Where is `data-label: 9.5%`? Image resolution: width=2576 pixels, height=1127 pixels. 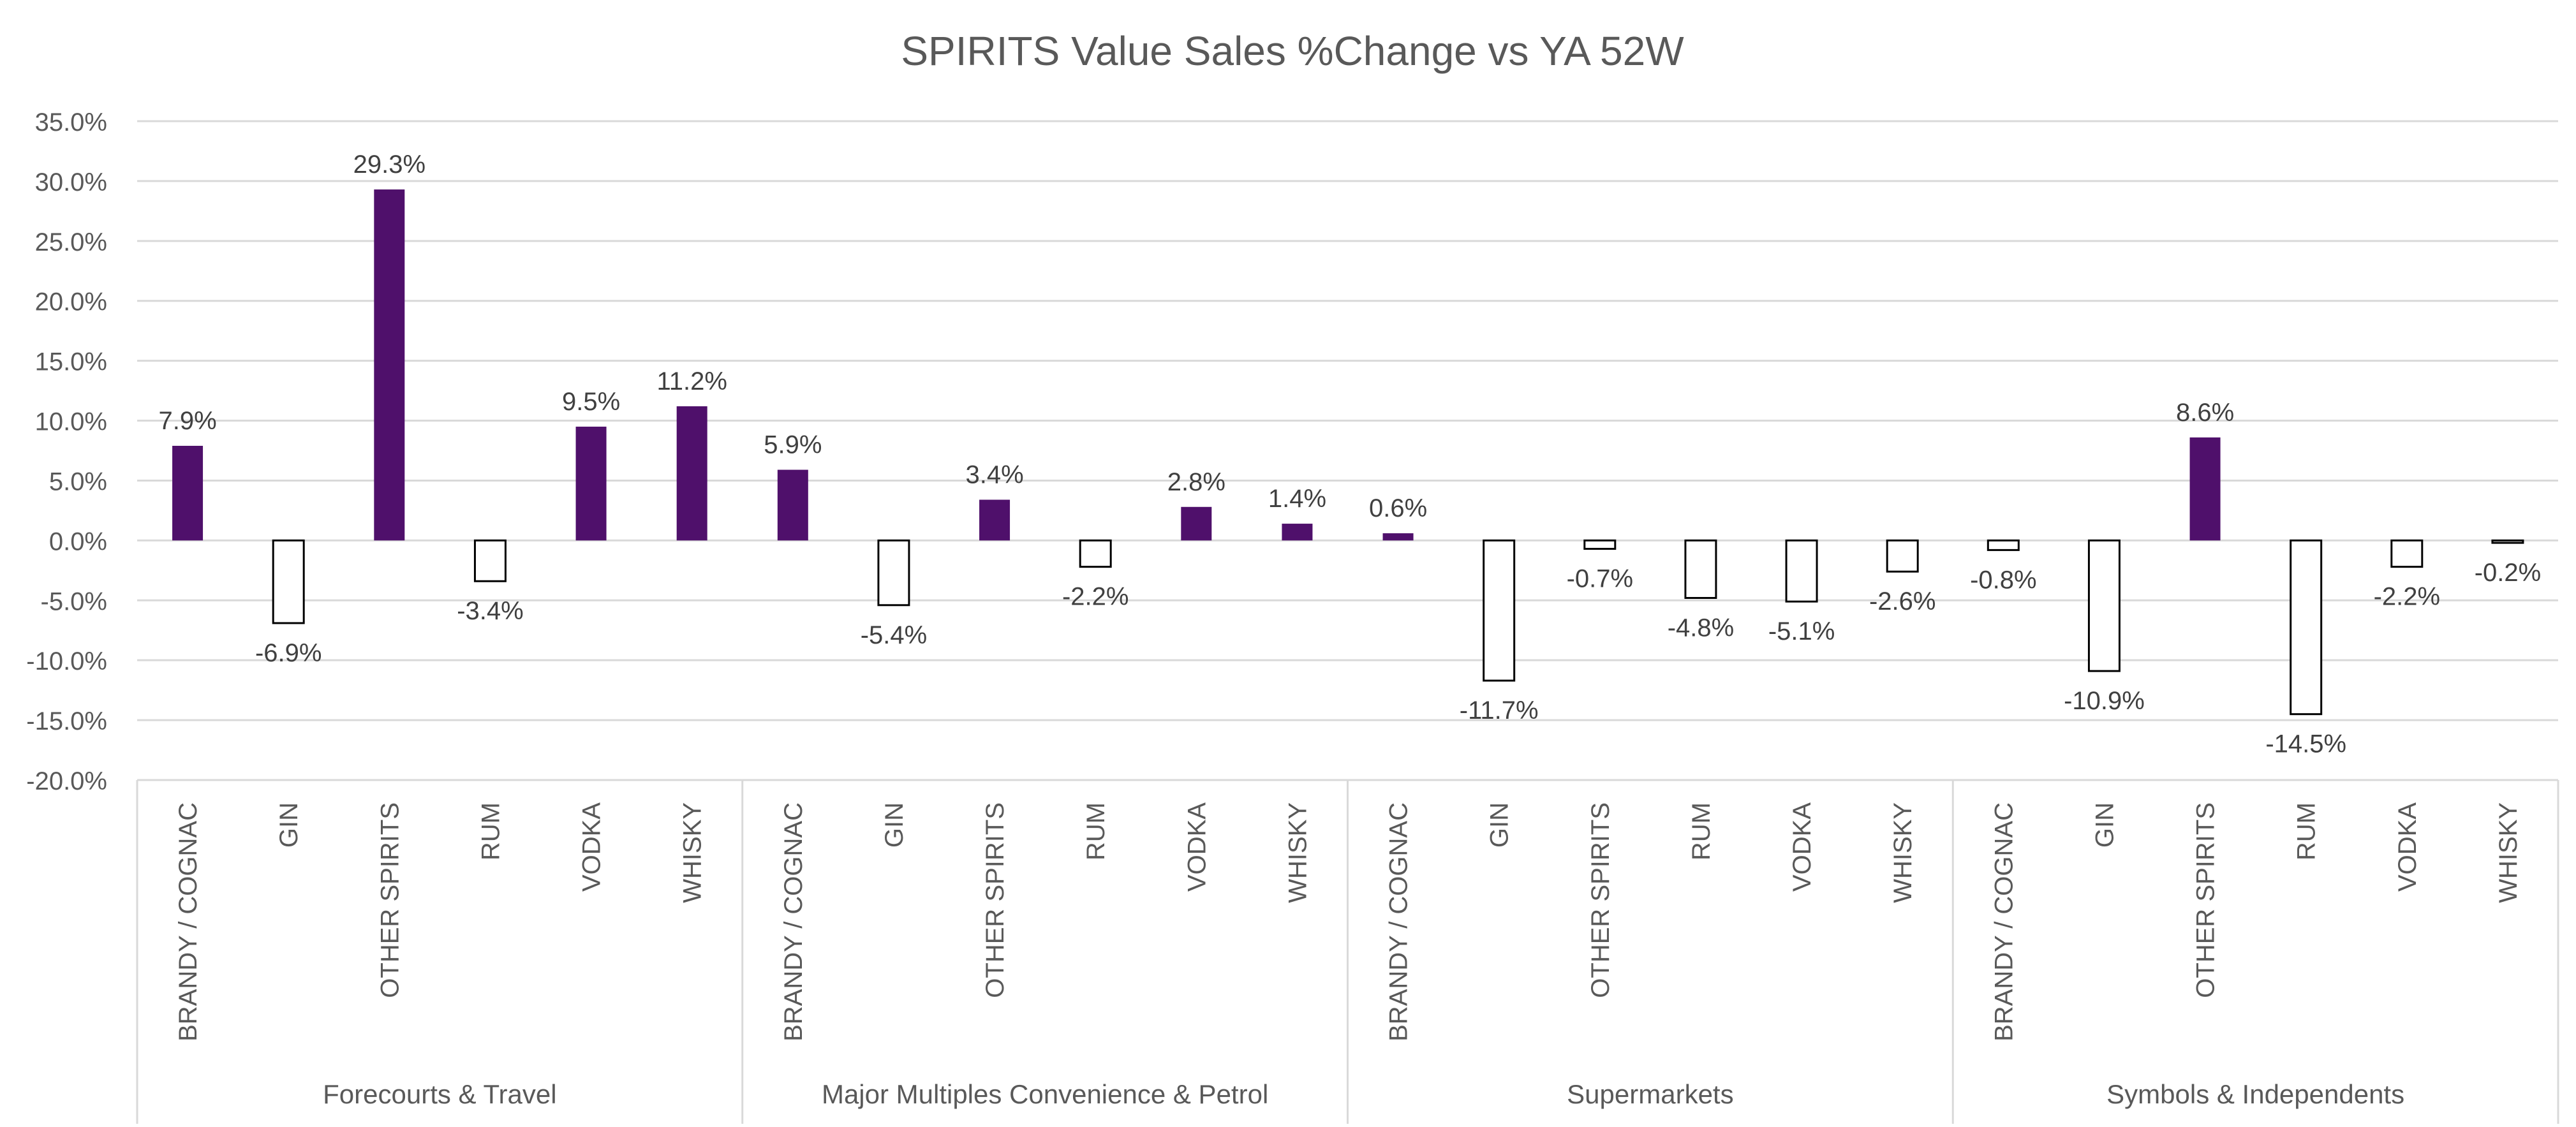
data-label: 9.5% is located at coordinates (591, 402).